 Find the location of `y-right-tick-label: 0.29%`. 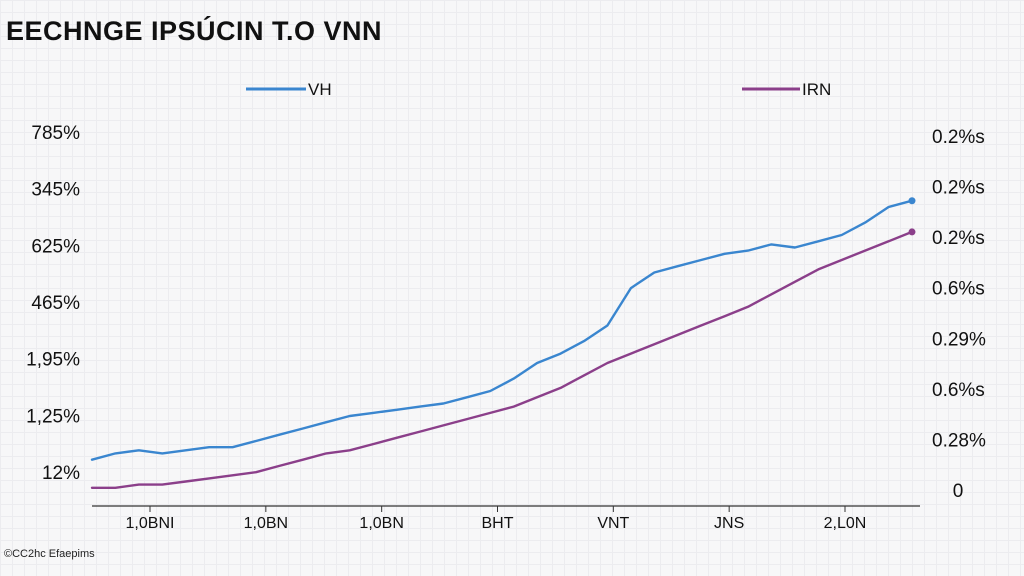

y-right-tick-label: 0.29% is located at coordinates (959, 339).